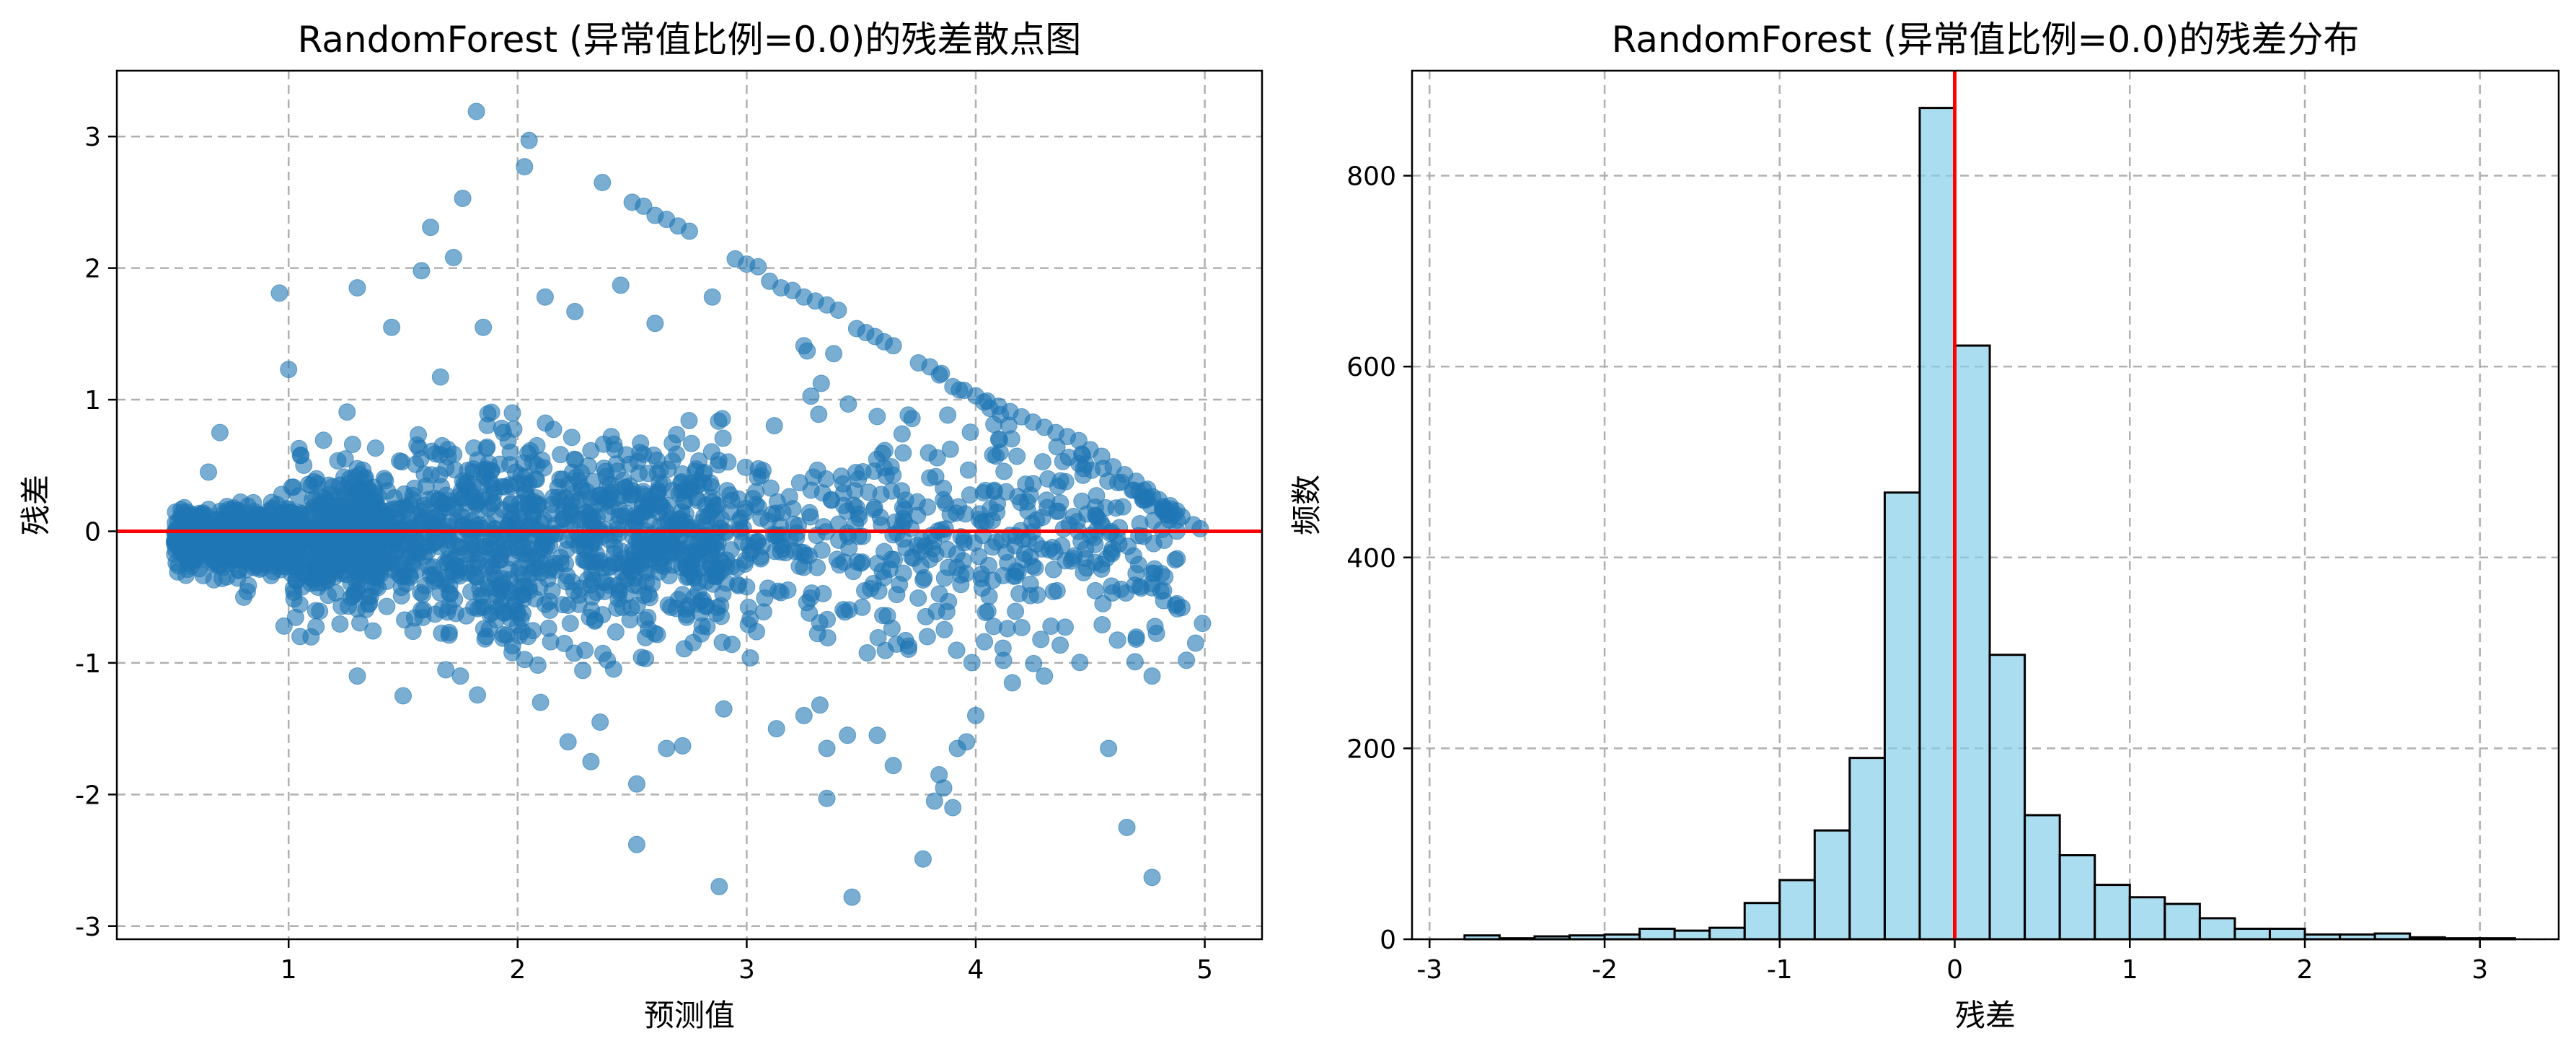 This screenshot has width=2576, height=1059. I want to click on hist-y-label: 频数, so click(1306, 505).